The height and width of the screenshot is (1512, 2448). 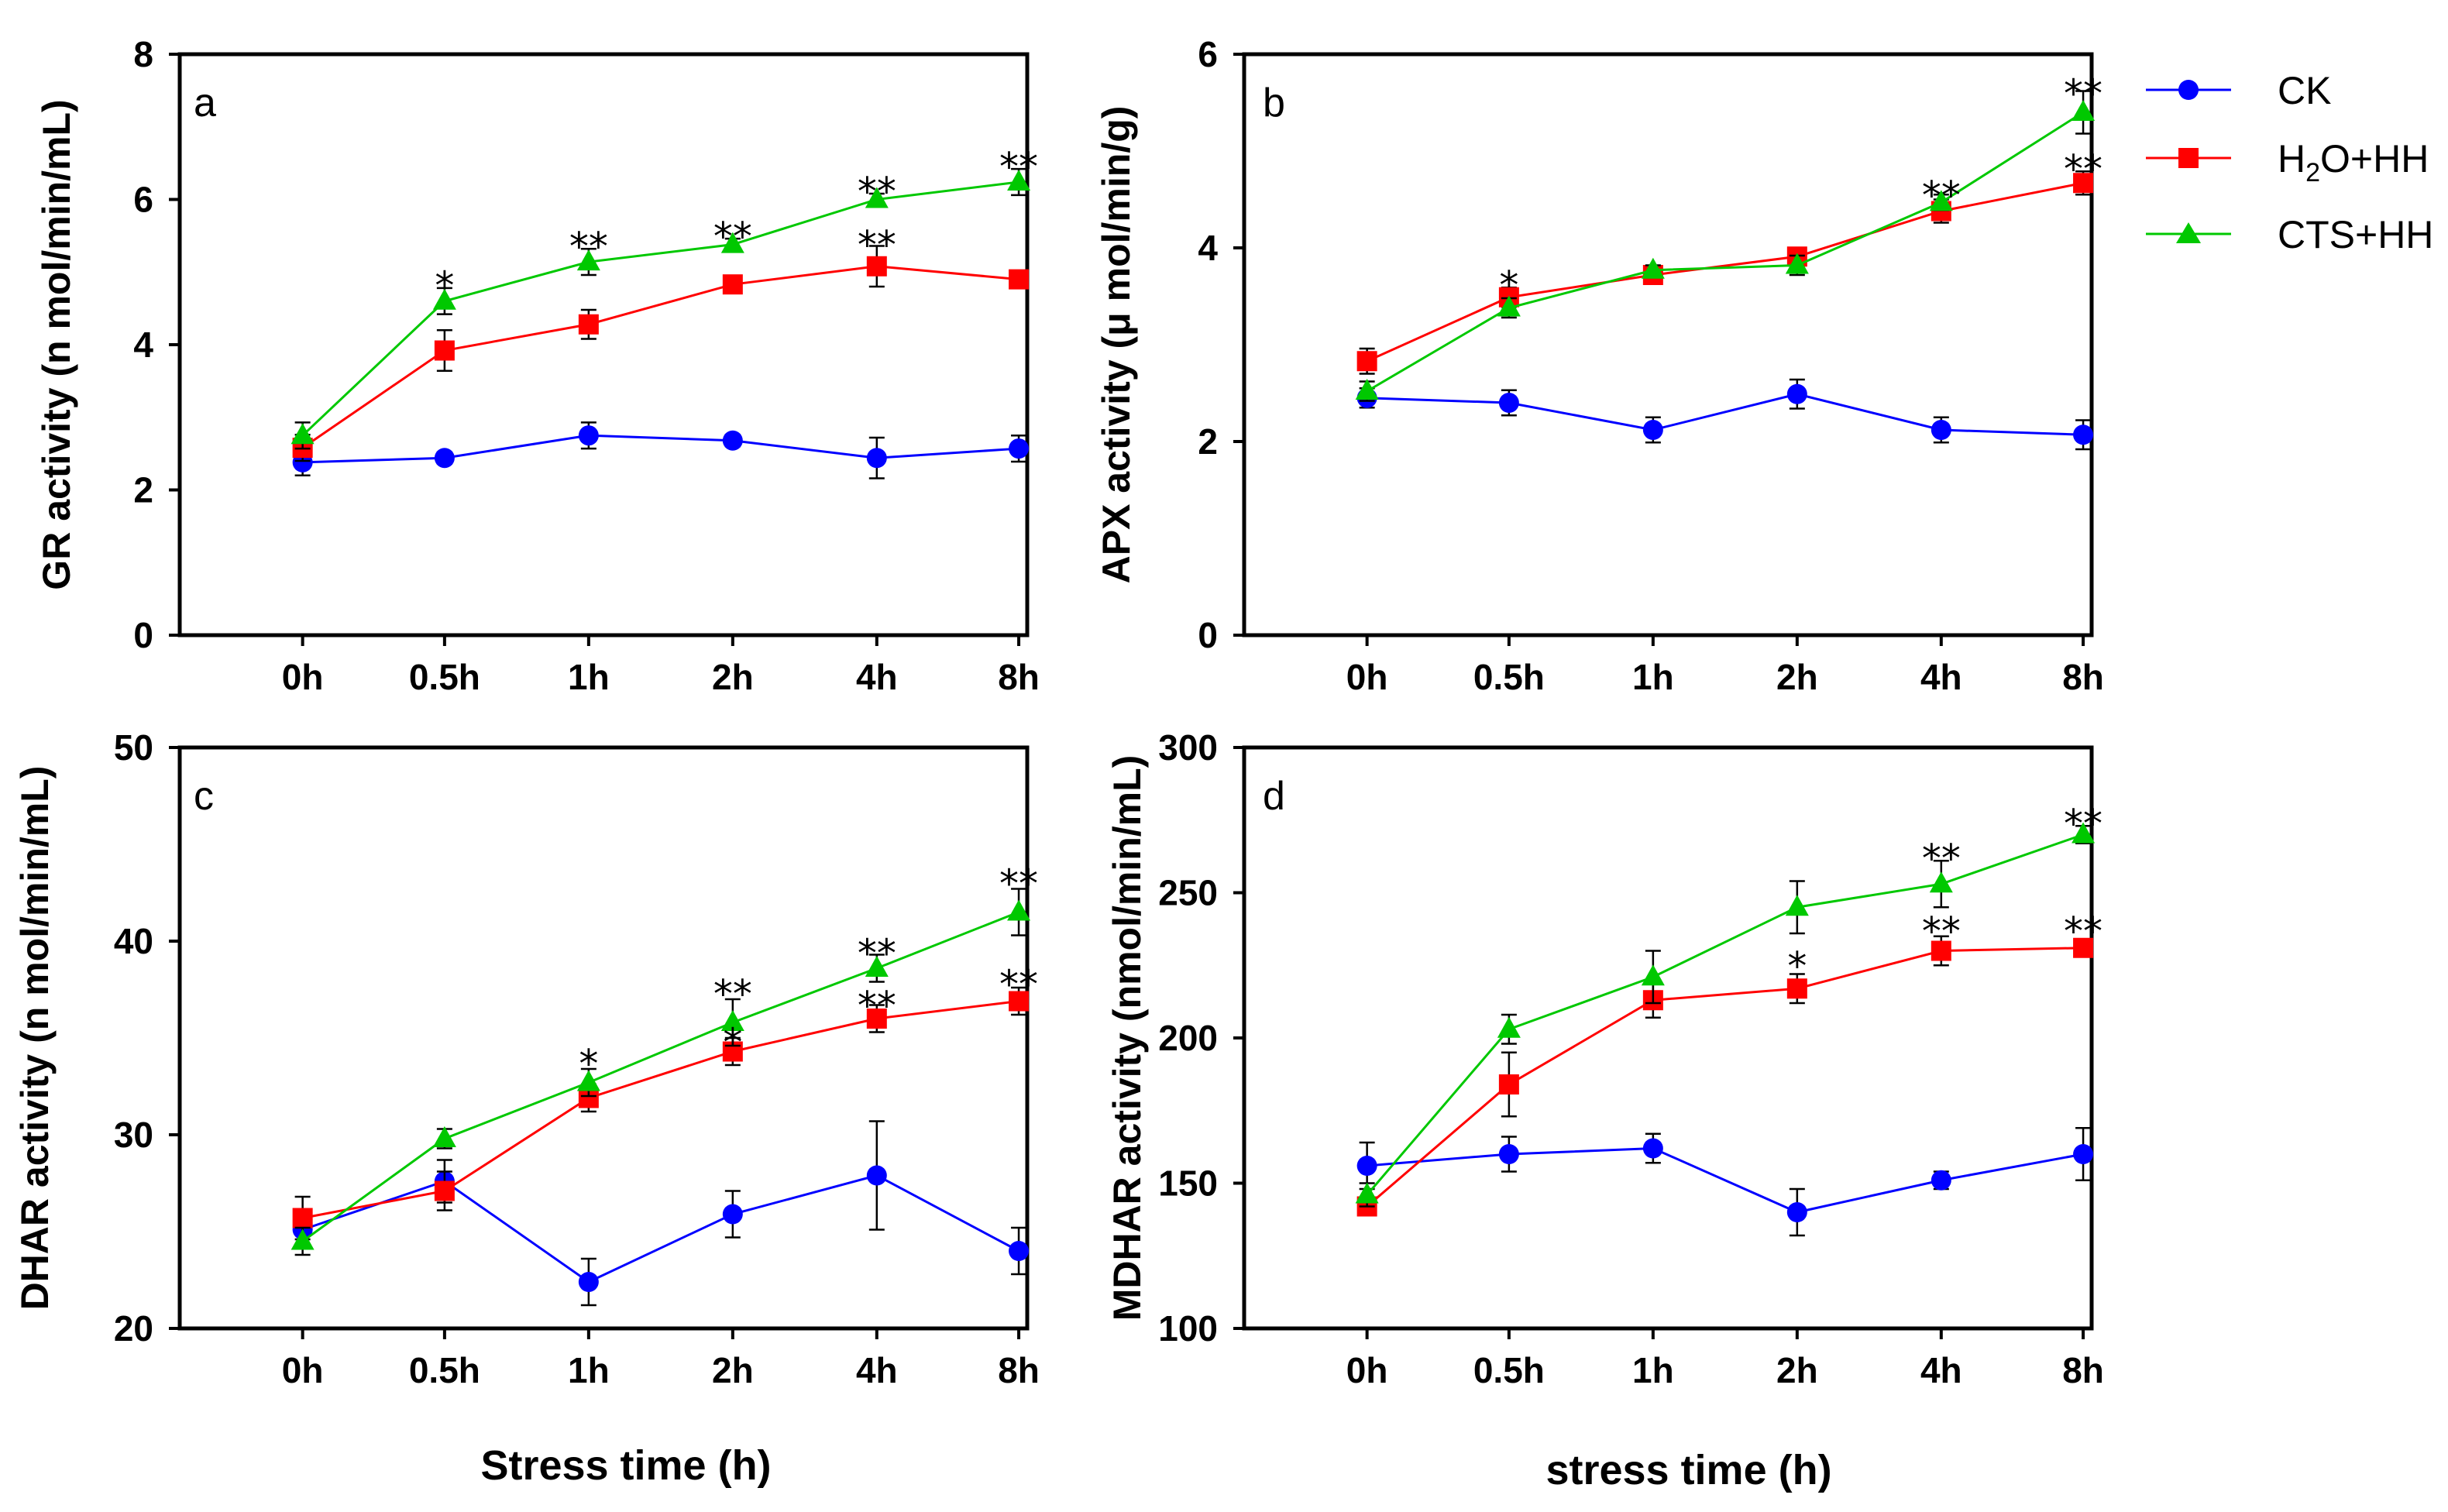 I want to click on plot-frame-d, so click(x=1668, y=1038).